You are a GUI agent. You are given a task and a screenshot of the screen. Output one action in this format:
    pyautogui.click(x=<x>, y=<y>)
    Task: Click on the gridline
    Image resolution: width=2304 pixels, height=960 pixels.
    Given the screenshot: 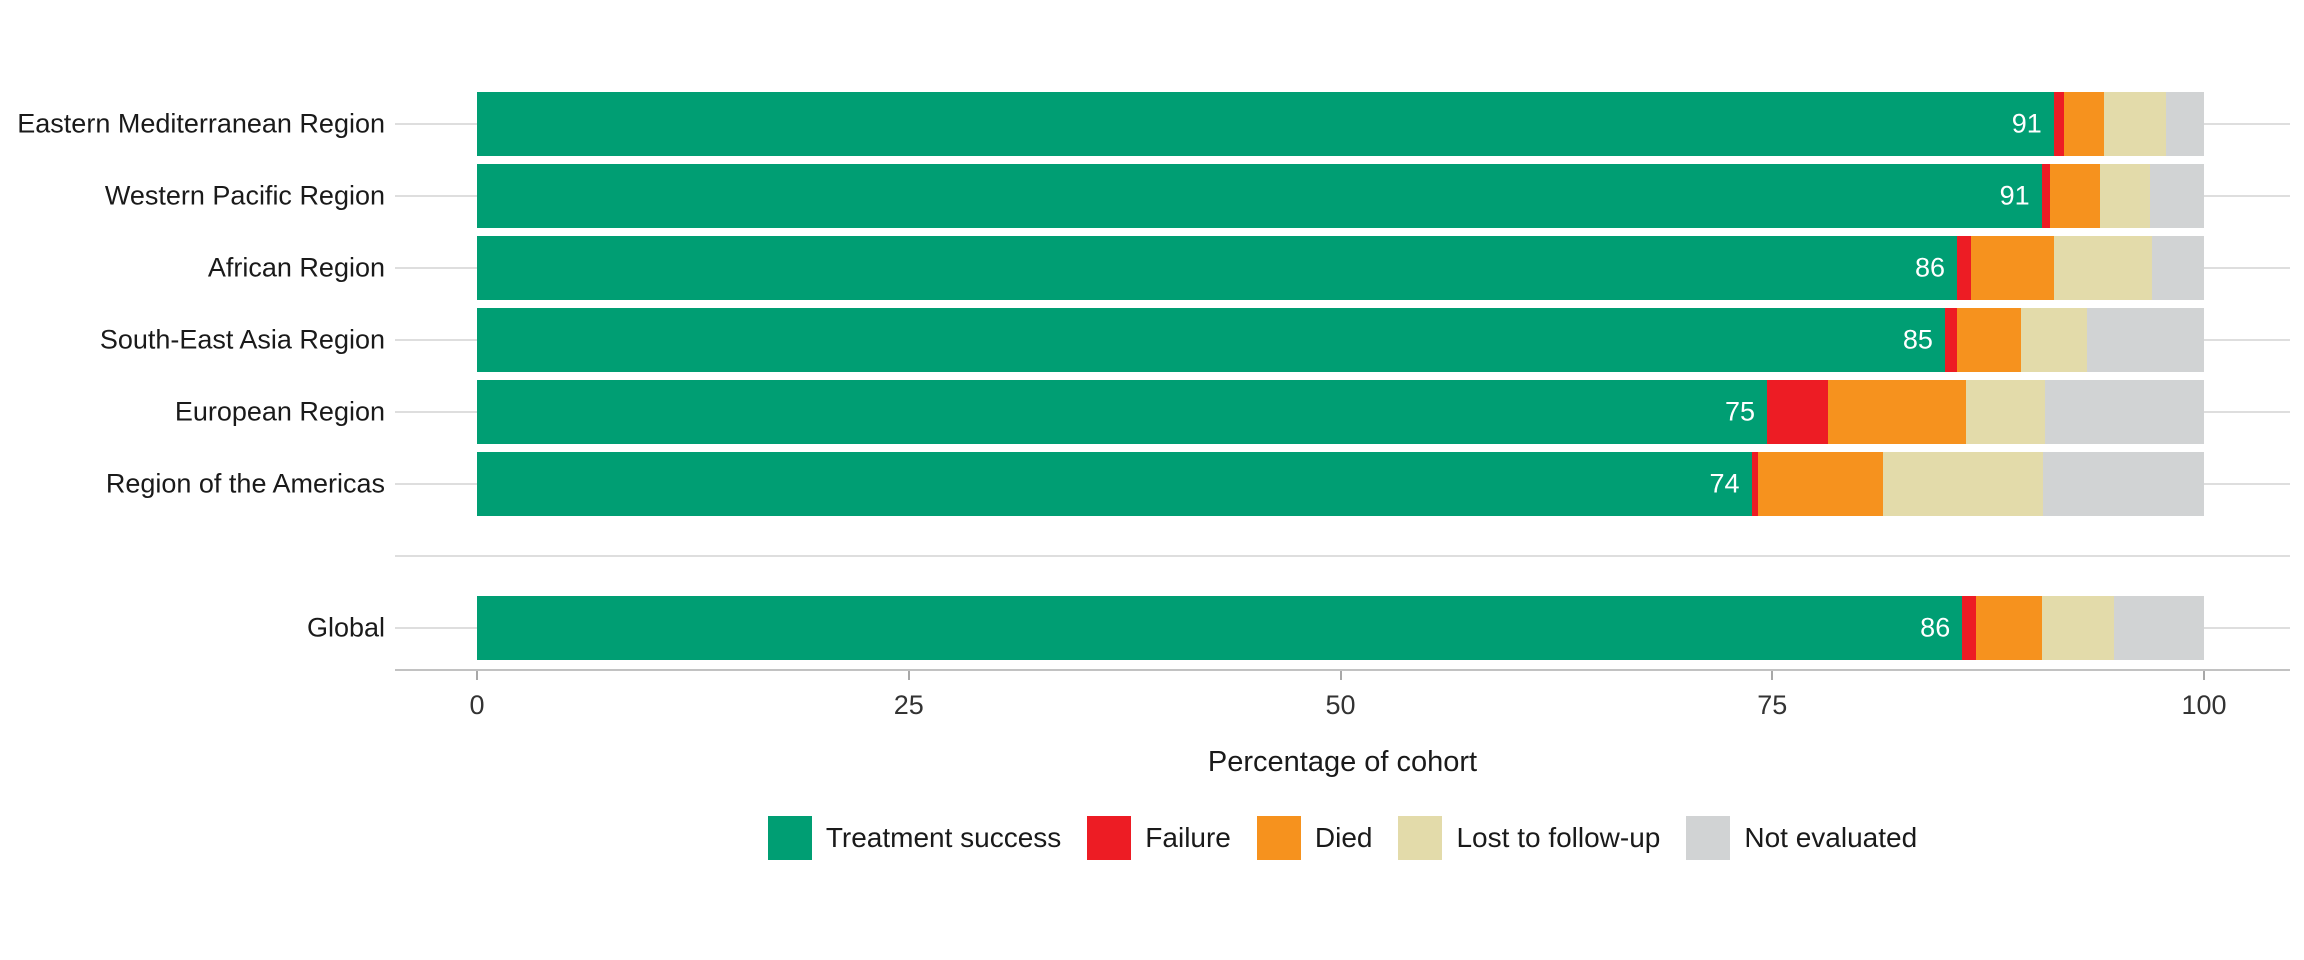 What is the action you would take?
    pyautogui.click(x=1342, y=556)
    